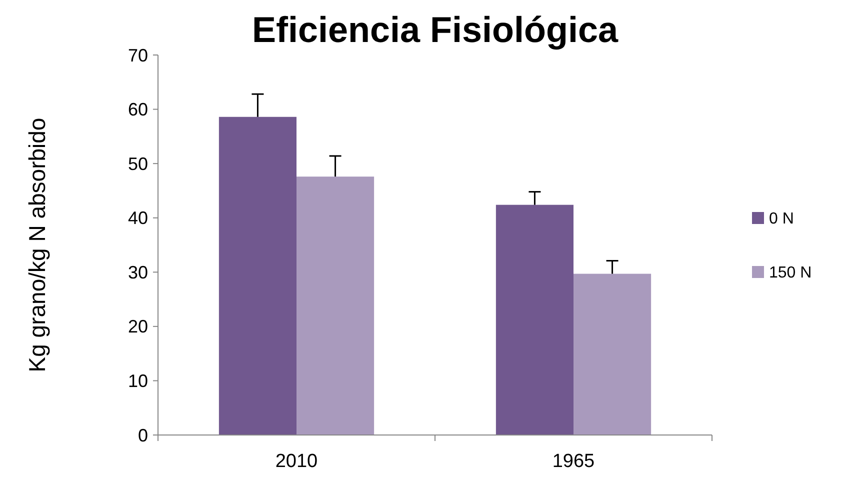 This screenshot has height=488, width=844. Describe the element at coordinates (436, 29) in the screenshot. I see `chart-title: Eficiencia Fisiológica` at that location.